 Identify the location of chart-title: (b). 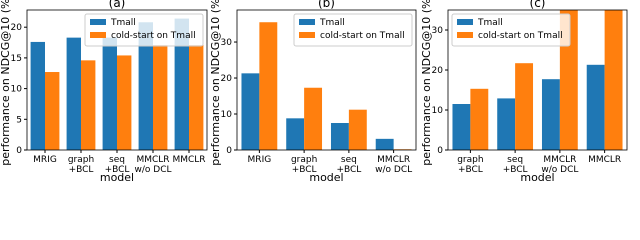
(326, 5).